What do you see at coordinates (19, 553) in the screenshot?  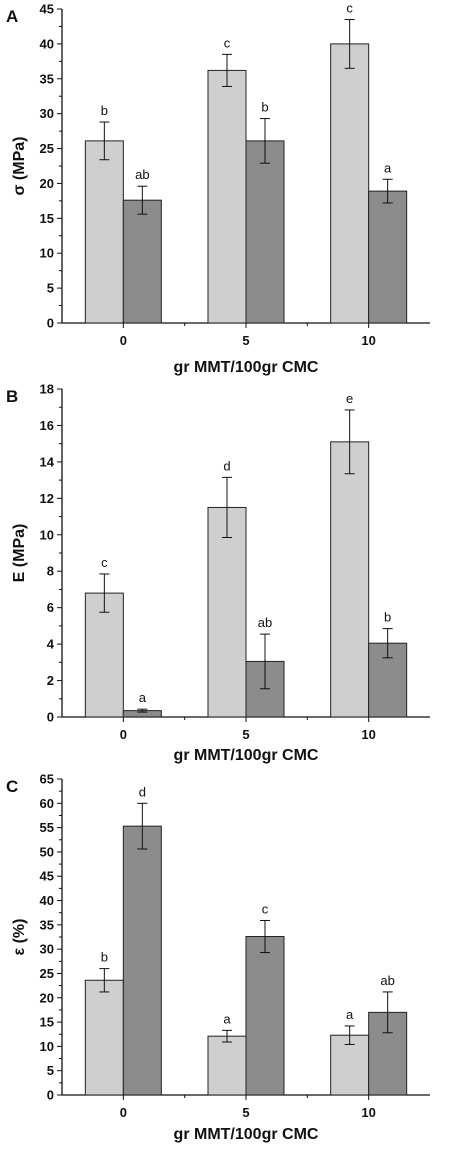 I see `y-axis-title: E (MPa)` at bounding box center [19, 553].